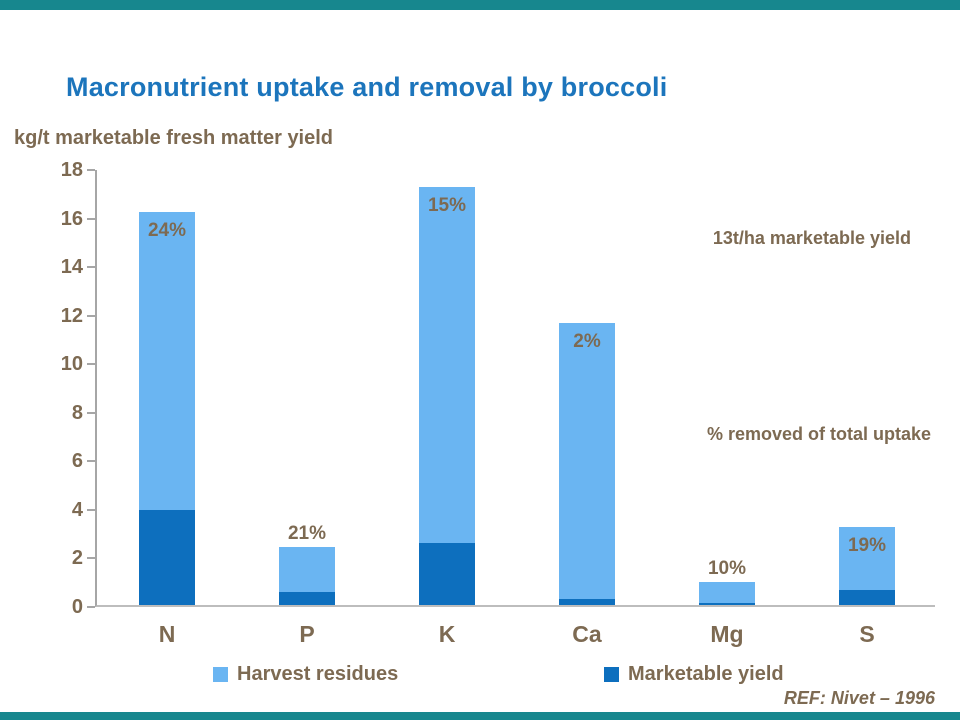 This screenshot has width=960, height=720. I want to click on annotation-percent-removed: % removed of total uptake, so click(818, 434).